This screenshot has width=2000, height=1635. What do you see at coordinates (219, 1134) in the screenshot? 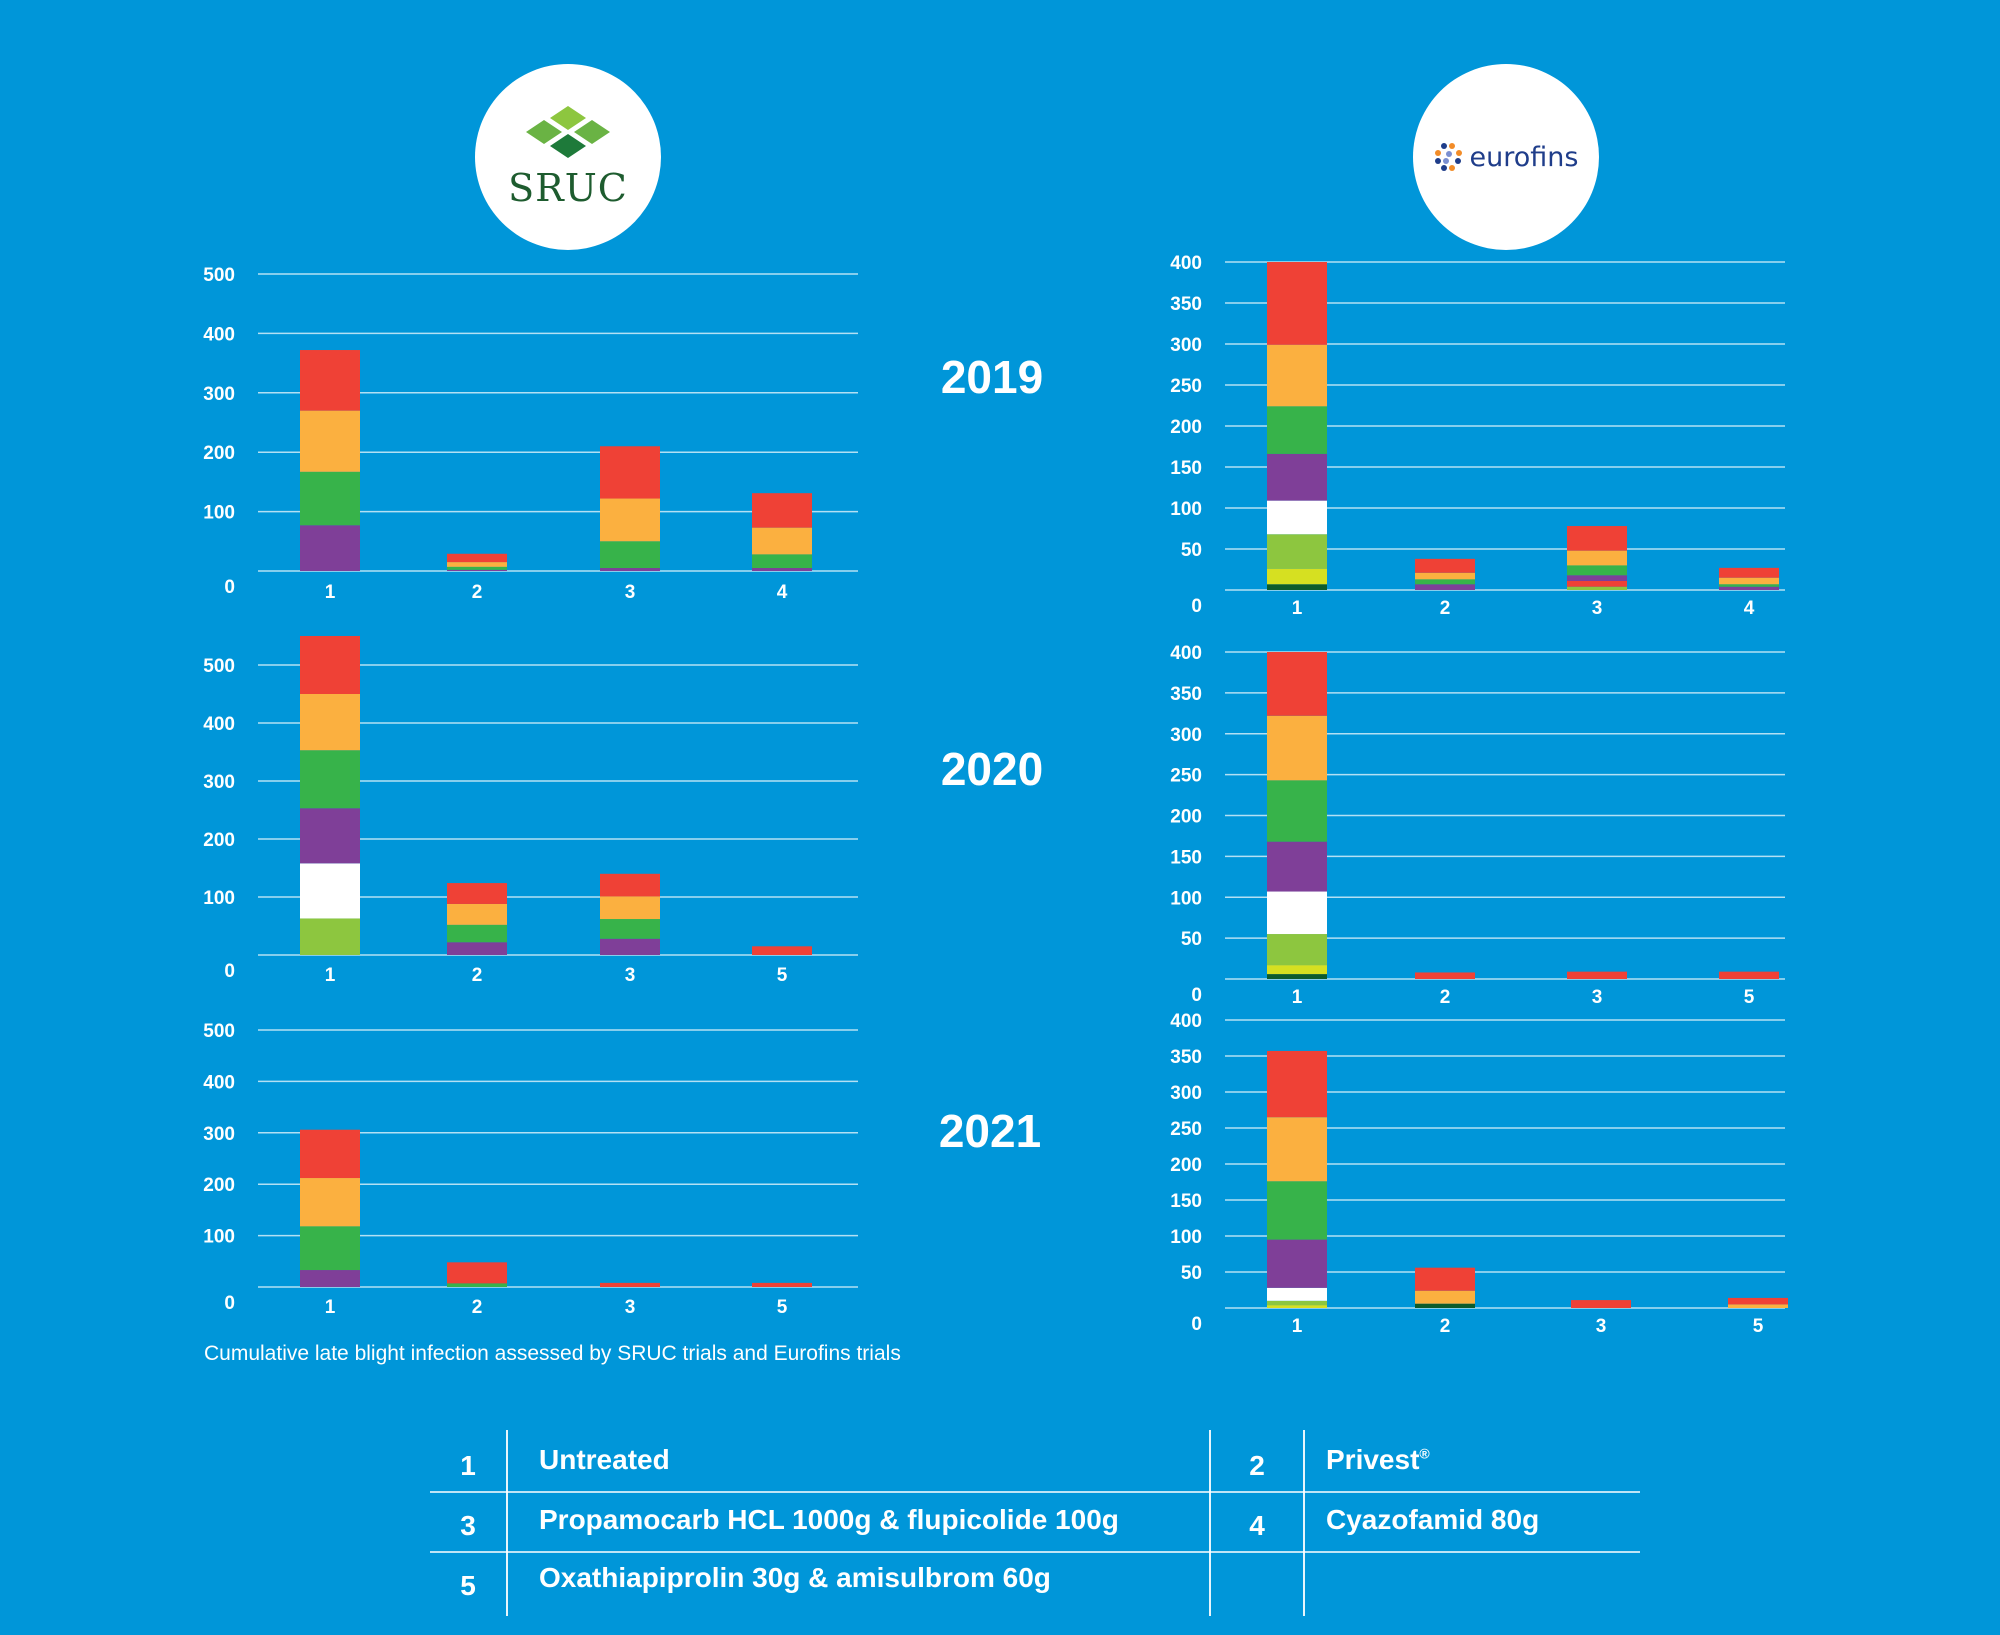
I see `y-tick-label: 300` at bounding box center [219, 1134].